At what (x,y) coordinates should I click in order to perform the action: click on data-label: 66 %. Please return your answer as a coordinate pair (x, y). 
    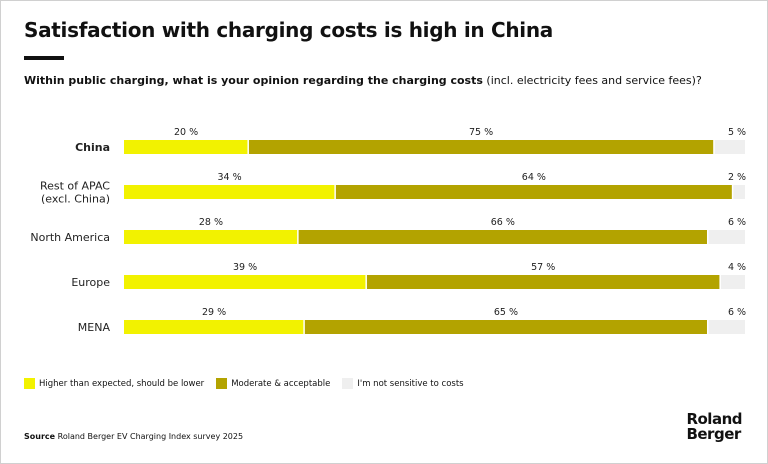
    Looking at the image, I should click on (503, 222).